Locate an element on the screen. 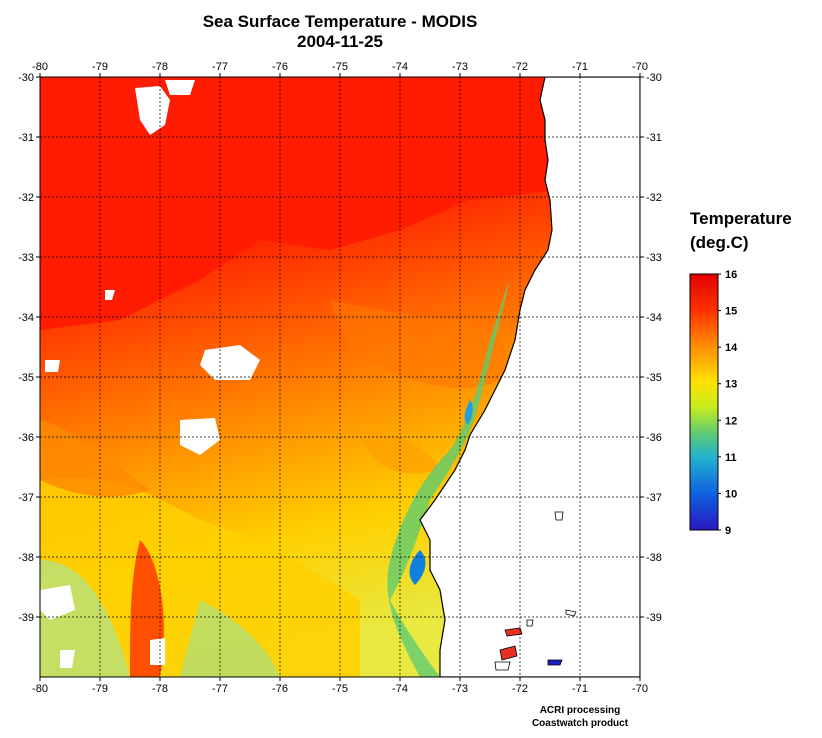  lat-label-left: -39 is located at coordinates (26, 618).